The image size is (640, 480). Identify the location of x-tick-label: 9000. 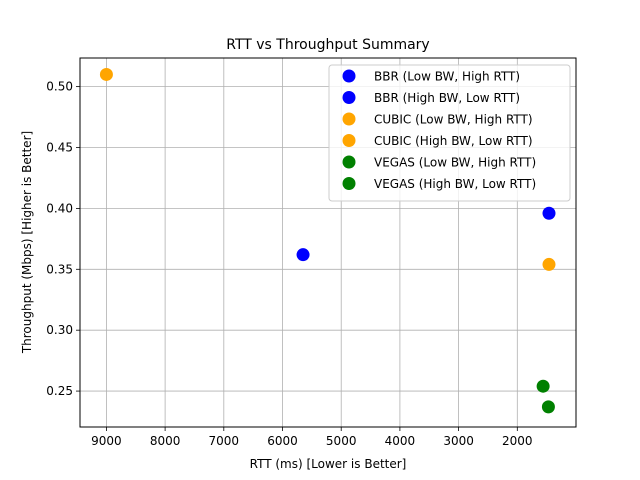
(106, 441).